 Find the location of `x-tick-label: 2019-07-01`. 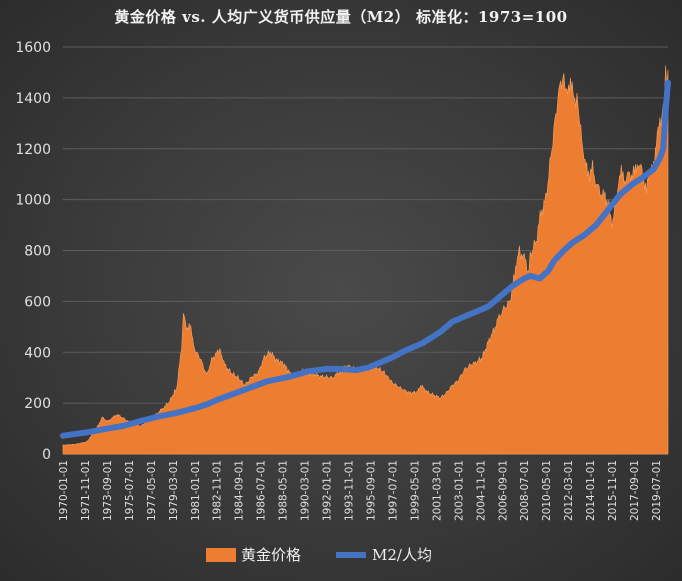

x-tick-label: 2019-07-01 is located at coordinates (657, 490).